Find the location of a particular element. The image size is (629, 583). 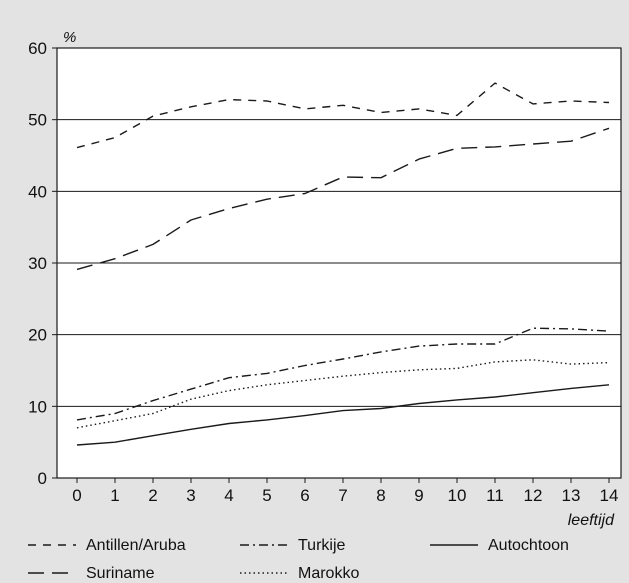

x-axis-ticks: 0 1 2 3 4 5 6 7 8 9 10 11 12 13 14 is located at coordinates (345, 491).